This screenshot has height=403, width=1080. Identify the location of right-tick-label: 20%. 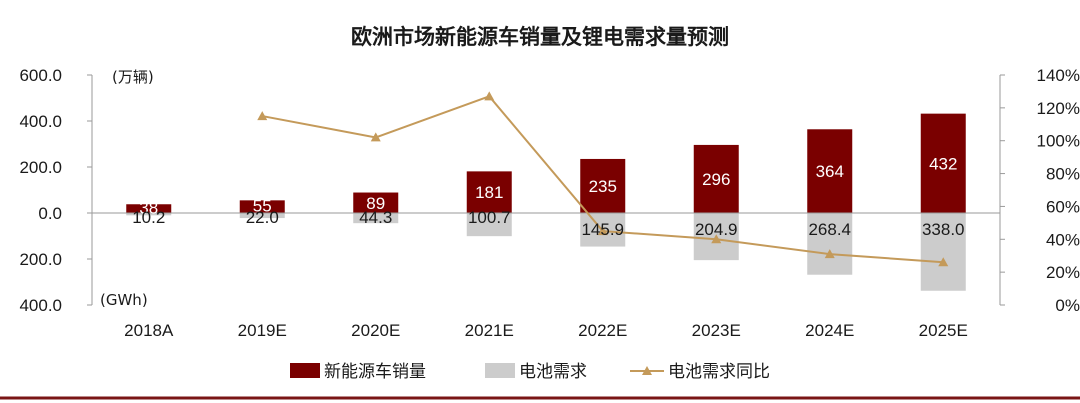
(1063, 272).